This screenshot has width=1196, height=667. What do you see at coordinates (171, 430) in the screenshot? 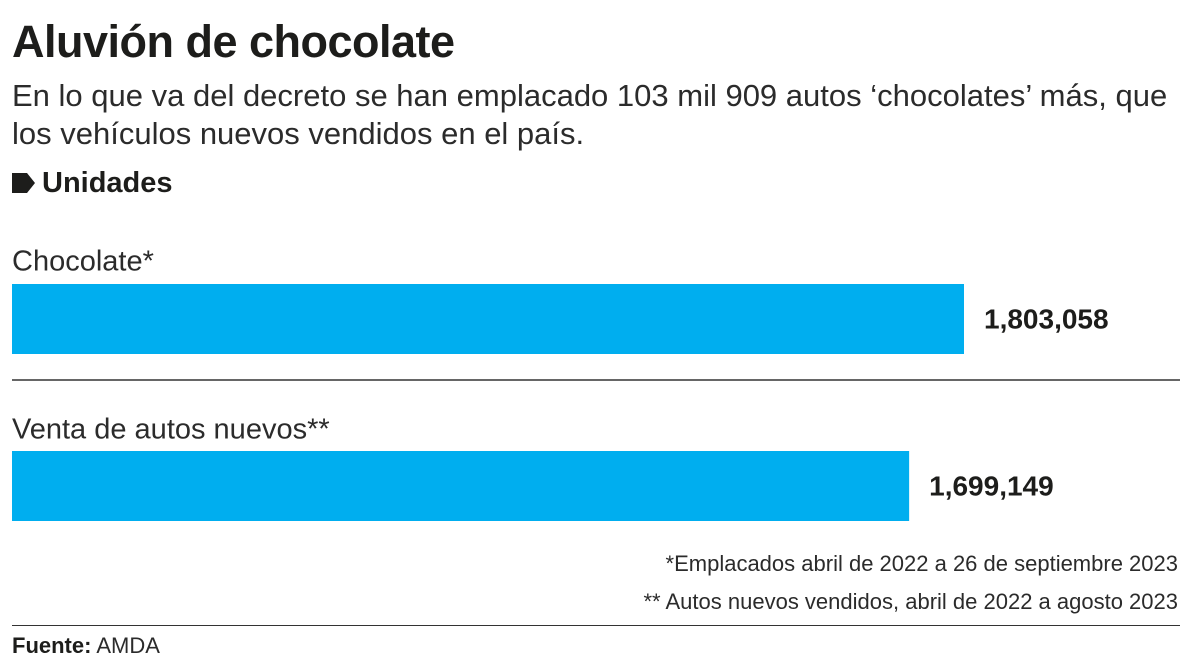
I see `category-label-venta-de-autos-nuevos: Venta de autos nuevos**` at bounding box center [171, 430].